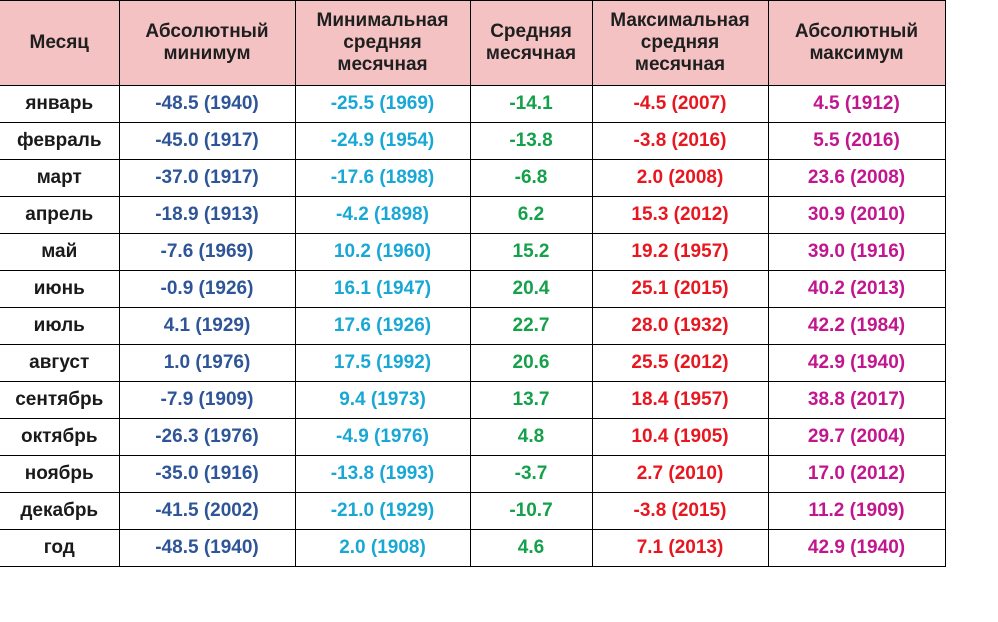 The width and height of the screenshot is (998, 622). What do you see at coordinates (382, 178) in the screenshot?
I see `cell-min-avg: -17.6 (1898)` at bounding box center [382, 178].